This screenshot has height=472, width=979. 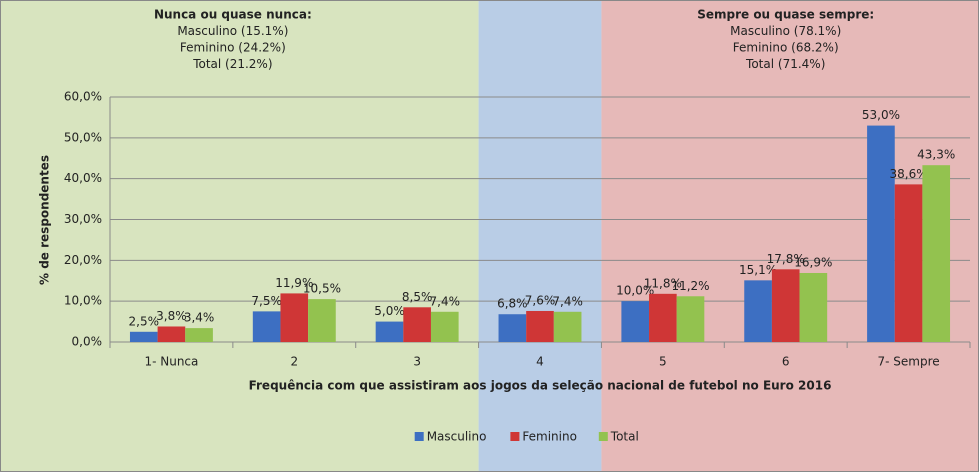 What do you see at coordinates (758, 270) in the screenshot?
I see `value-label: 15,1%` at bounding box center [758, 270].